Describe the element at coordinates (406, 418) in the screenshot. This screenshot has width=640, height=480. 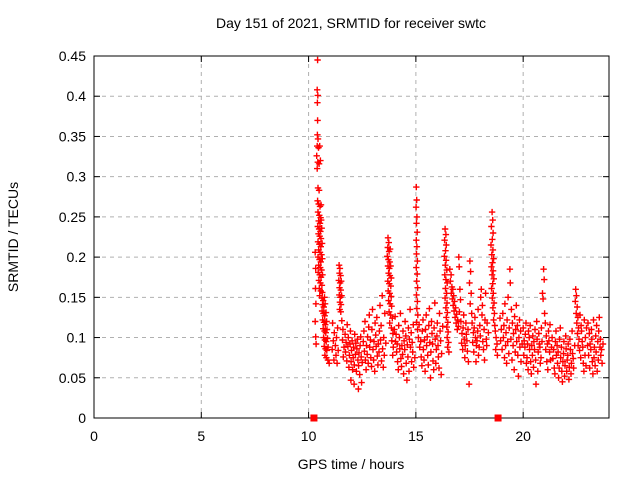
I see `axis-square-markers` at that location.